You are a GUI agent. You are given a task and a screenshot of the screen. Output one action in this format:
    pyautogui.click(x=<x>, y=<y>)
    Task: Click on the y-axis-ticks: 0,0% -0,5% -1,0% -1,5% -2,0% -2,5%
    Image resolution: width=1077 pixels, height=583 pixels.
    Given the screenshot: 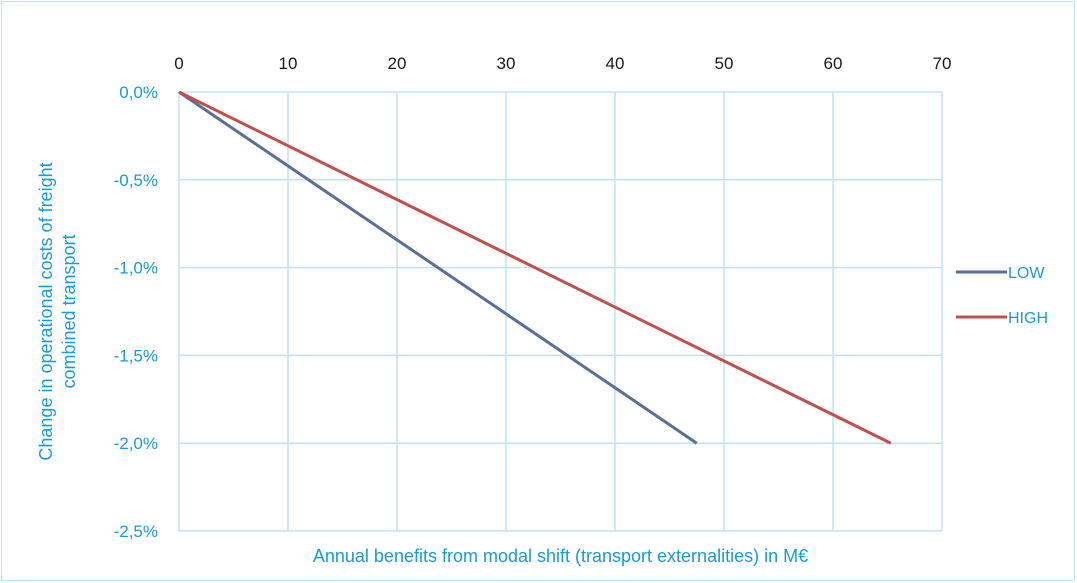 What is the action you would take?
    pyautogui.click(x=136, y=312)
    